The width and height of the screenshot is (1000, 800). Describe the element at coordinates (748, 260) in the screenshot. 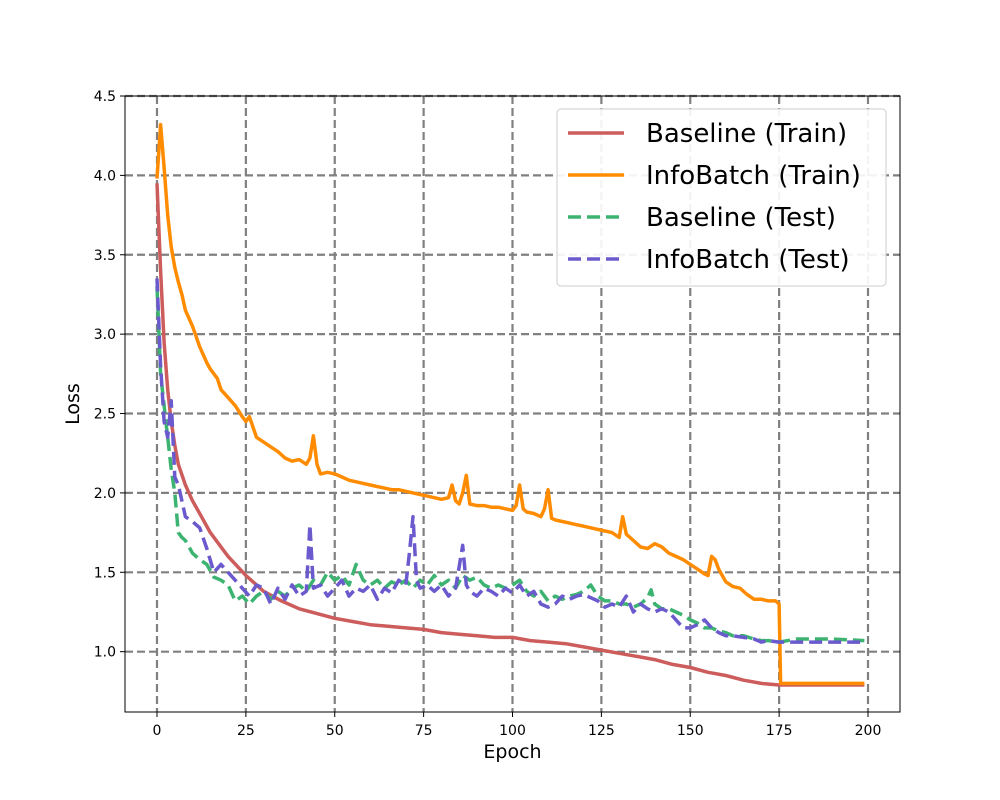

I see `legend-label-infobatch-test: InfoBatch (Test)` at that location.